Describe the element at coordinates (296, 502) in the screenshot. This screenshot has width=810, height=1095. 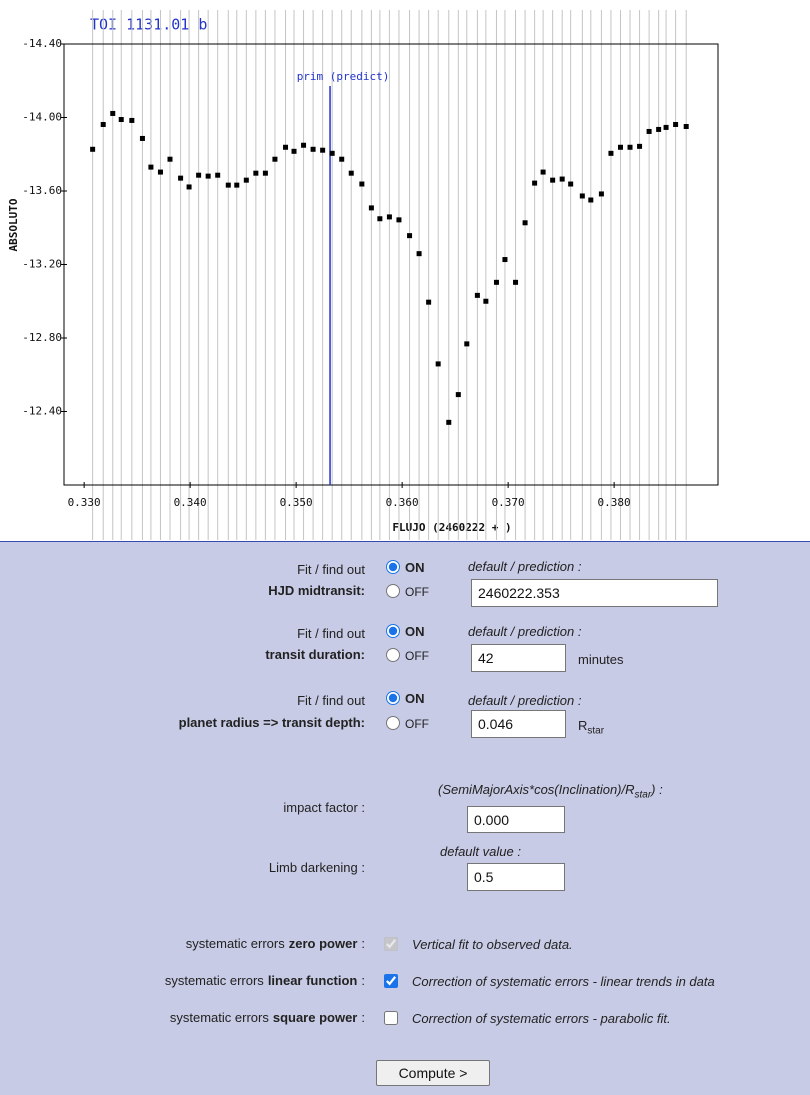
I see `x-tick-label: 0.350` at that location.